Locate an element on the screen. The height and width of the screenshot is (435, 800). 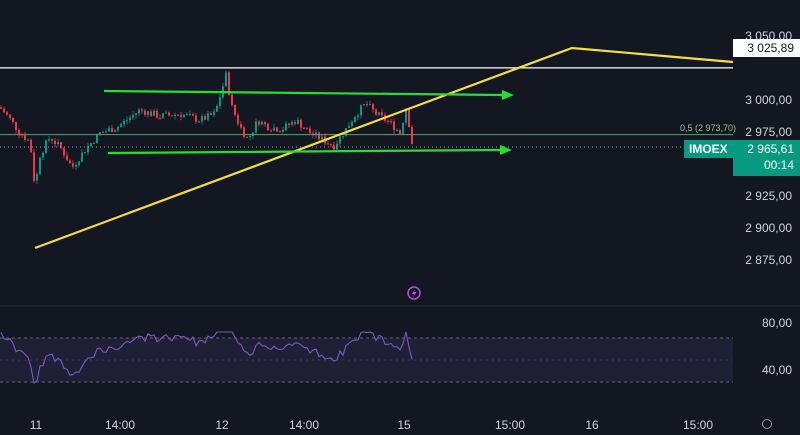
gear-icon is located at coordinates (767, 424).